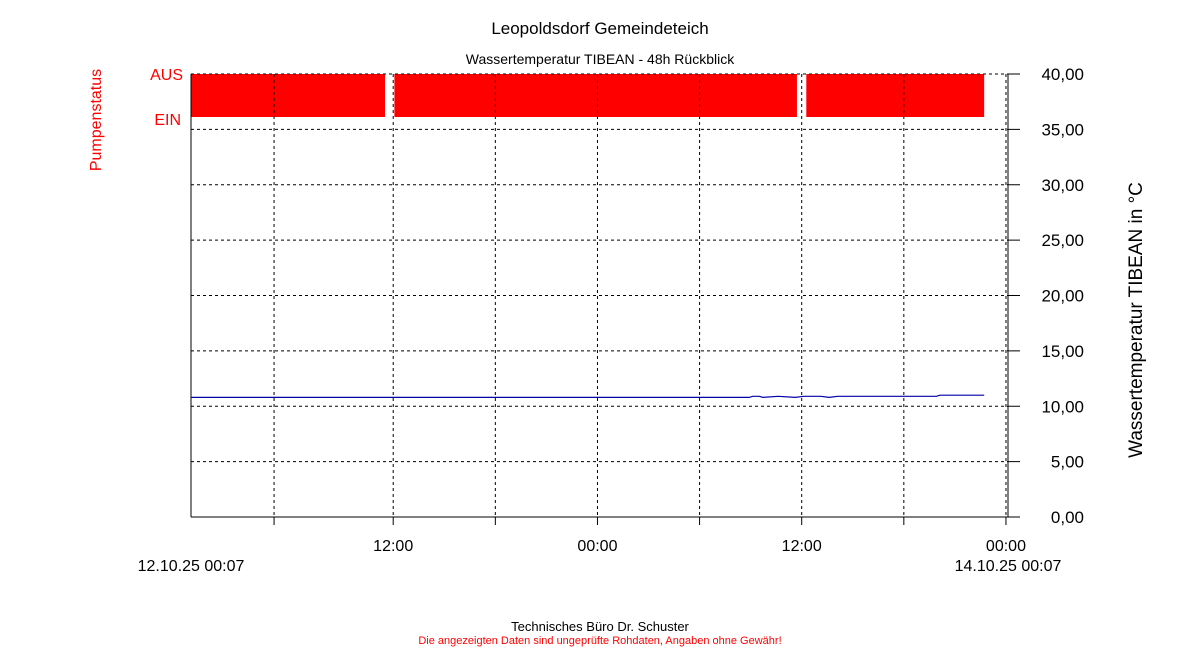  What do you see at coordinates (588, 396) in the screenshot?
I see `temperature-series-line` at bounding box center [588, 396].